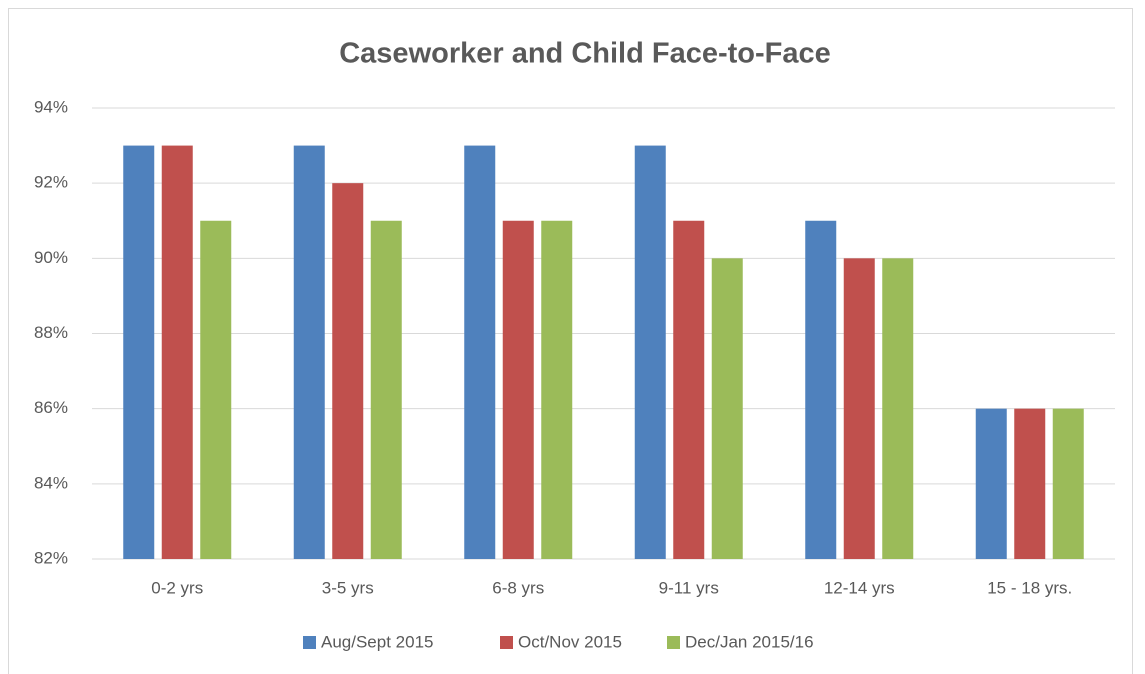 The width and height of the screenshot is (1145, 674). I want to click on y-tick-label: 88%, so click(51, 332).